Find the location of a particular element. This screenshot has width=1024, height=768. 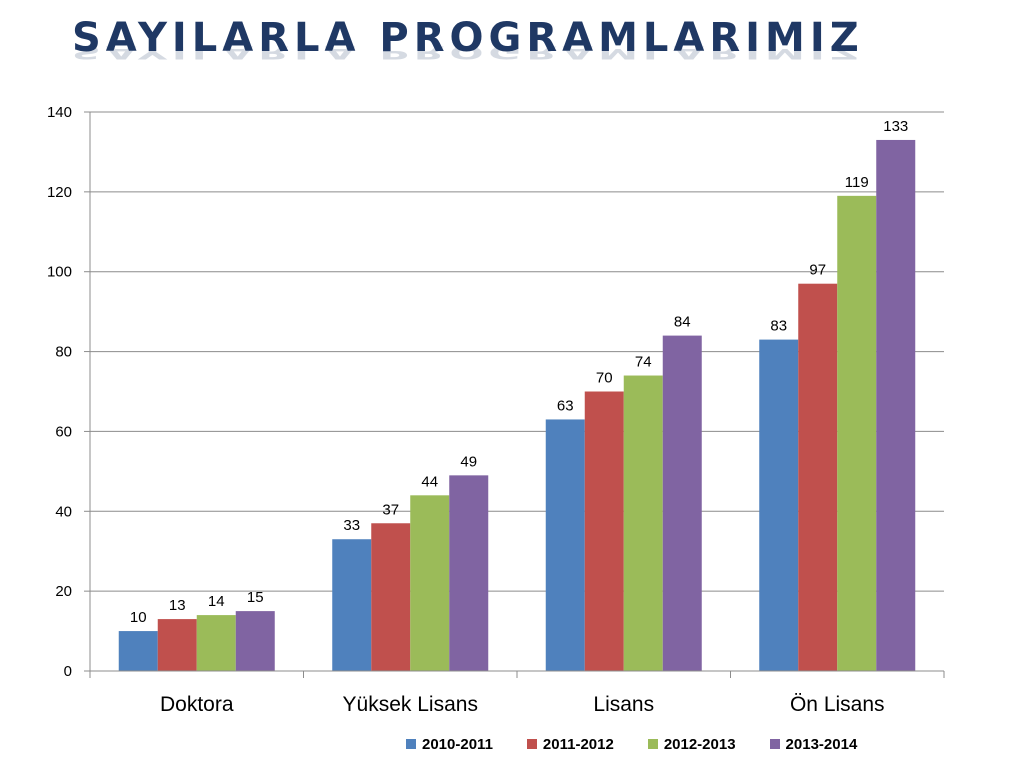

data-label: 119 is located at coordinates (857, 182).